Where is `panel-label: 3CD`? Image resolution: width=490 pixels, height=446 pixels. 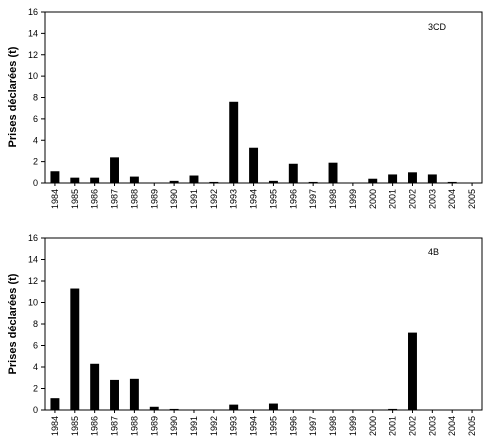 panel-label: 3CD is located at coordinates (437, 27).